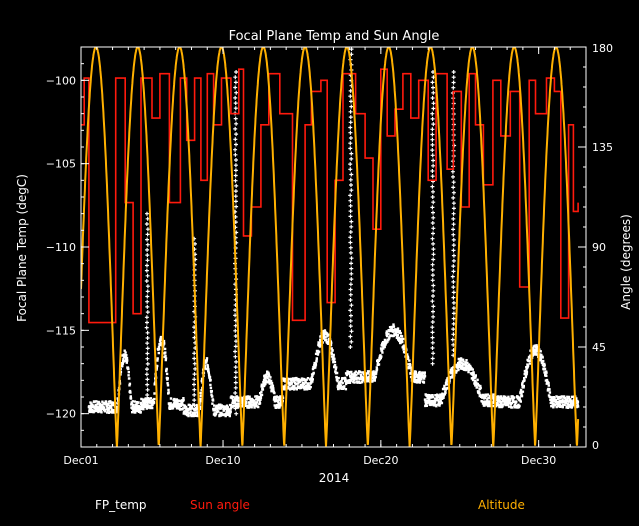 This screenshot has height=526, width=639. I want to click on y-axis-left-label: Focal Plane Temp (degC), so click(22, 248).